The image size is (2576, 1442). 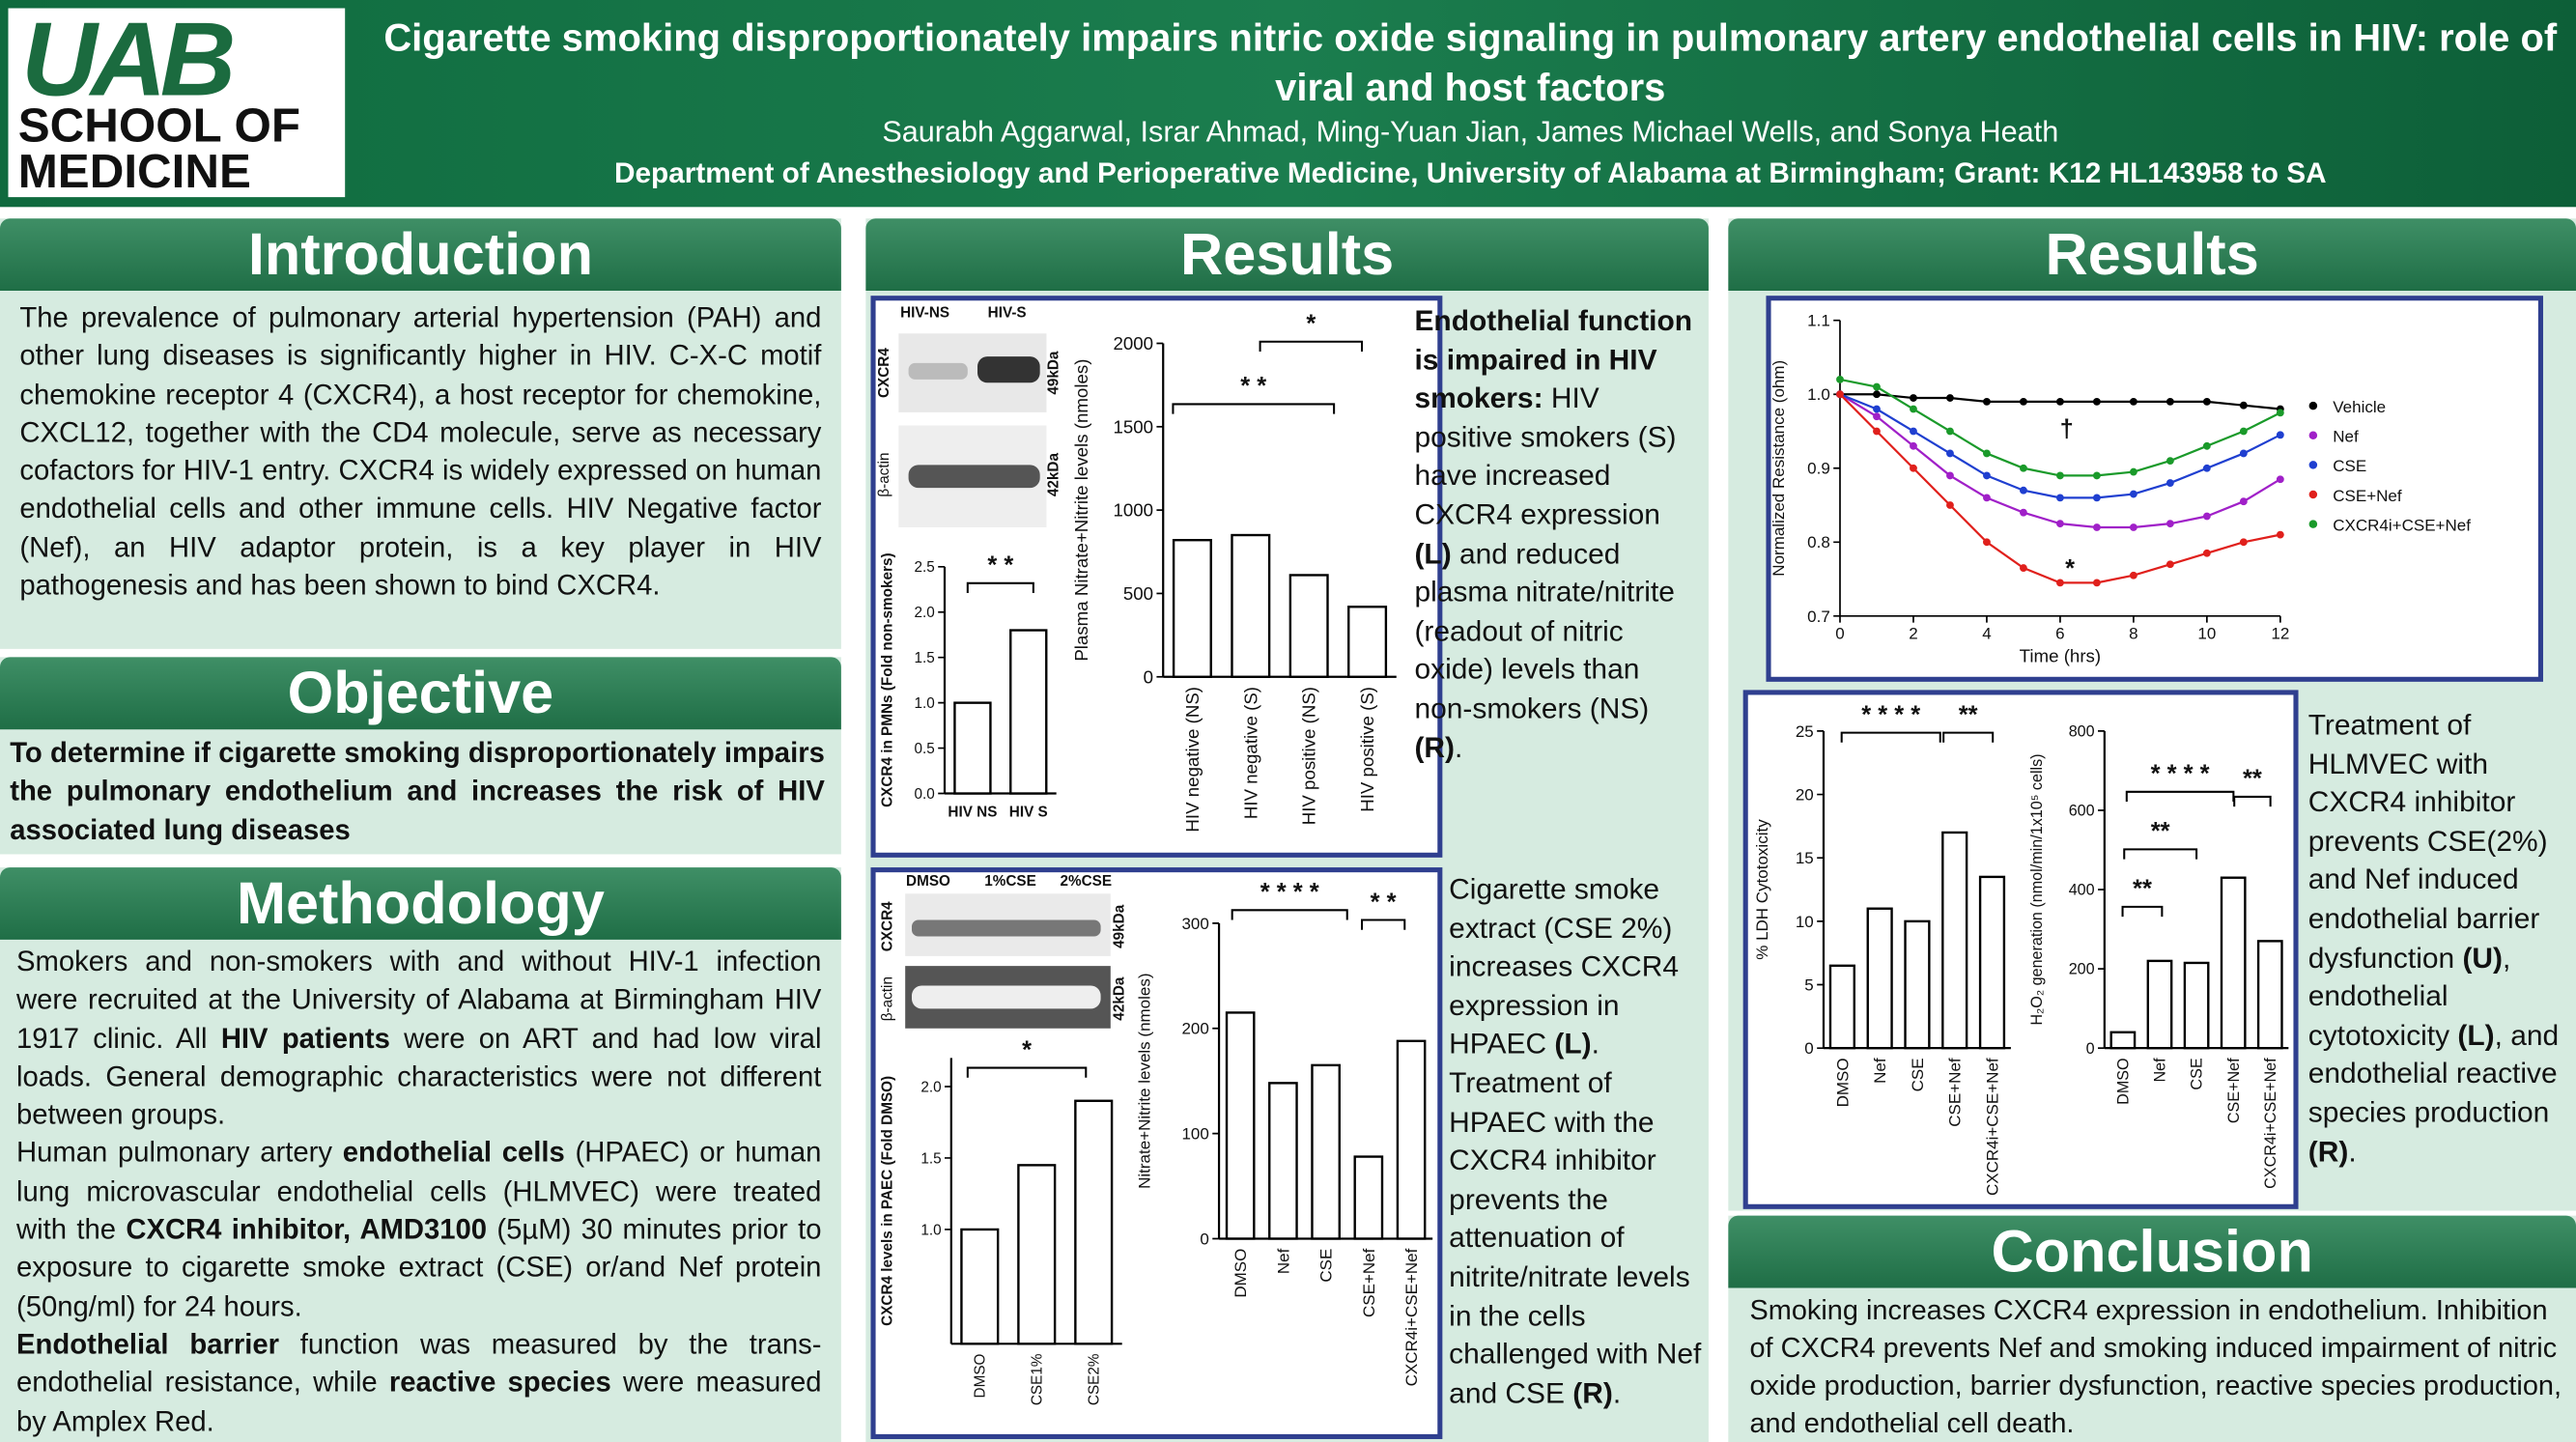 What do you see at coordinates (1145, 1080) in the screenshot?
I see `y-axis-label: Nitrate+Nitrite levels (nmoles)` at bounding box center [1145, 1080].